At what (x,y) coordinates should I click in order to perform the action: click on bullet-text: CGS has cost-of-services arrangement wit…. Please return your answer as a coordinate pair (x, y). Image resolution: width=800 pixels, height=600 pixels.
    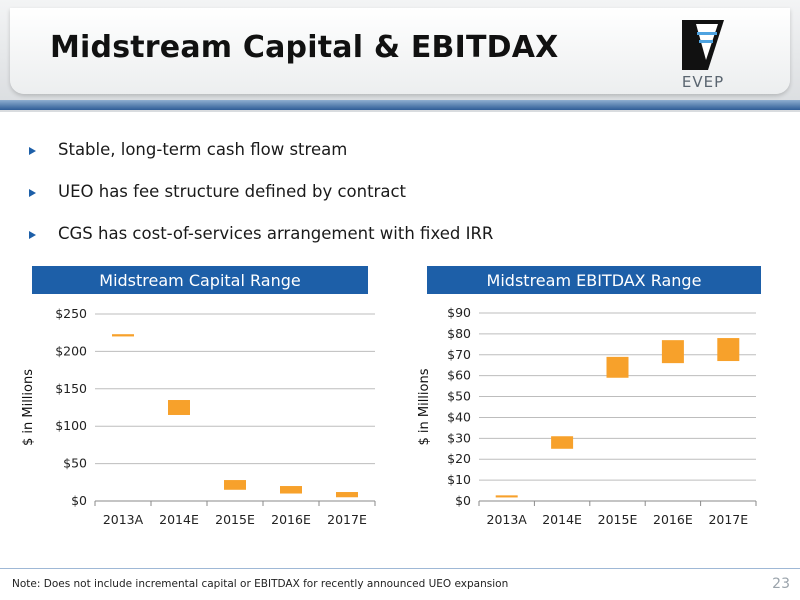
    Looking at the image, I should click on (276, 233).